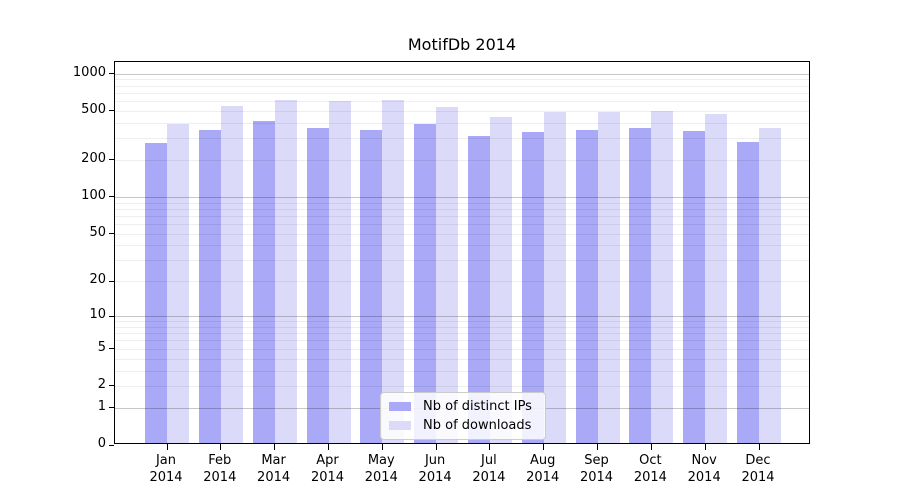 The image size is (900, 500). I want to click on x-tick-label-line: Feb, so click(220, 460).